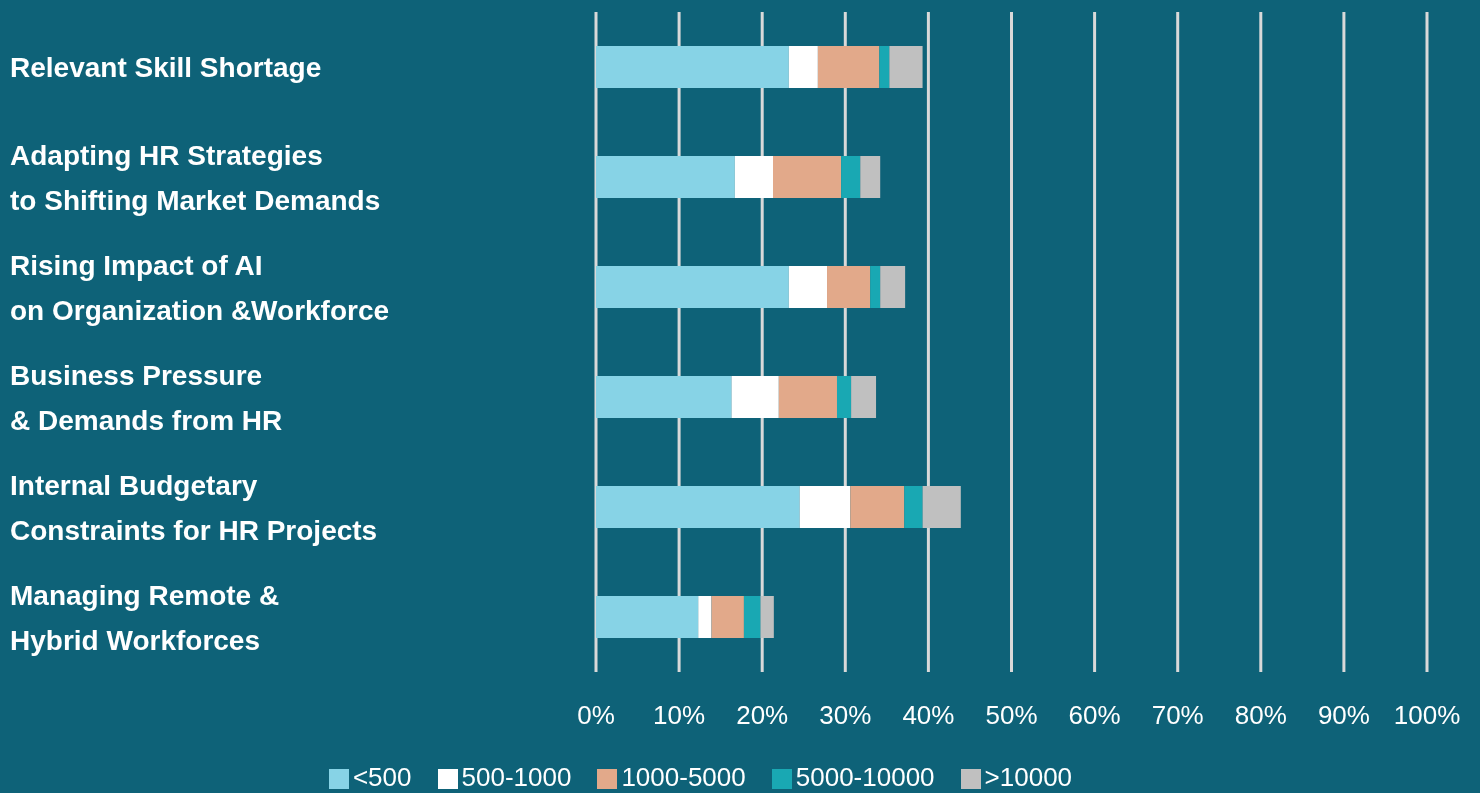 The image size is (1480, 793). I want to click on x-tick-label: 10%, so click(679, 715).